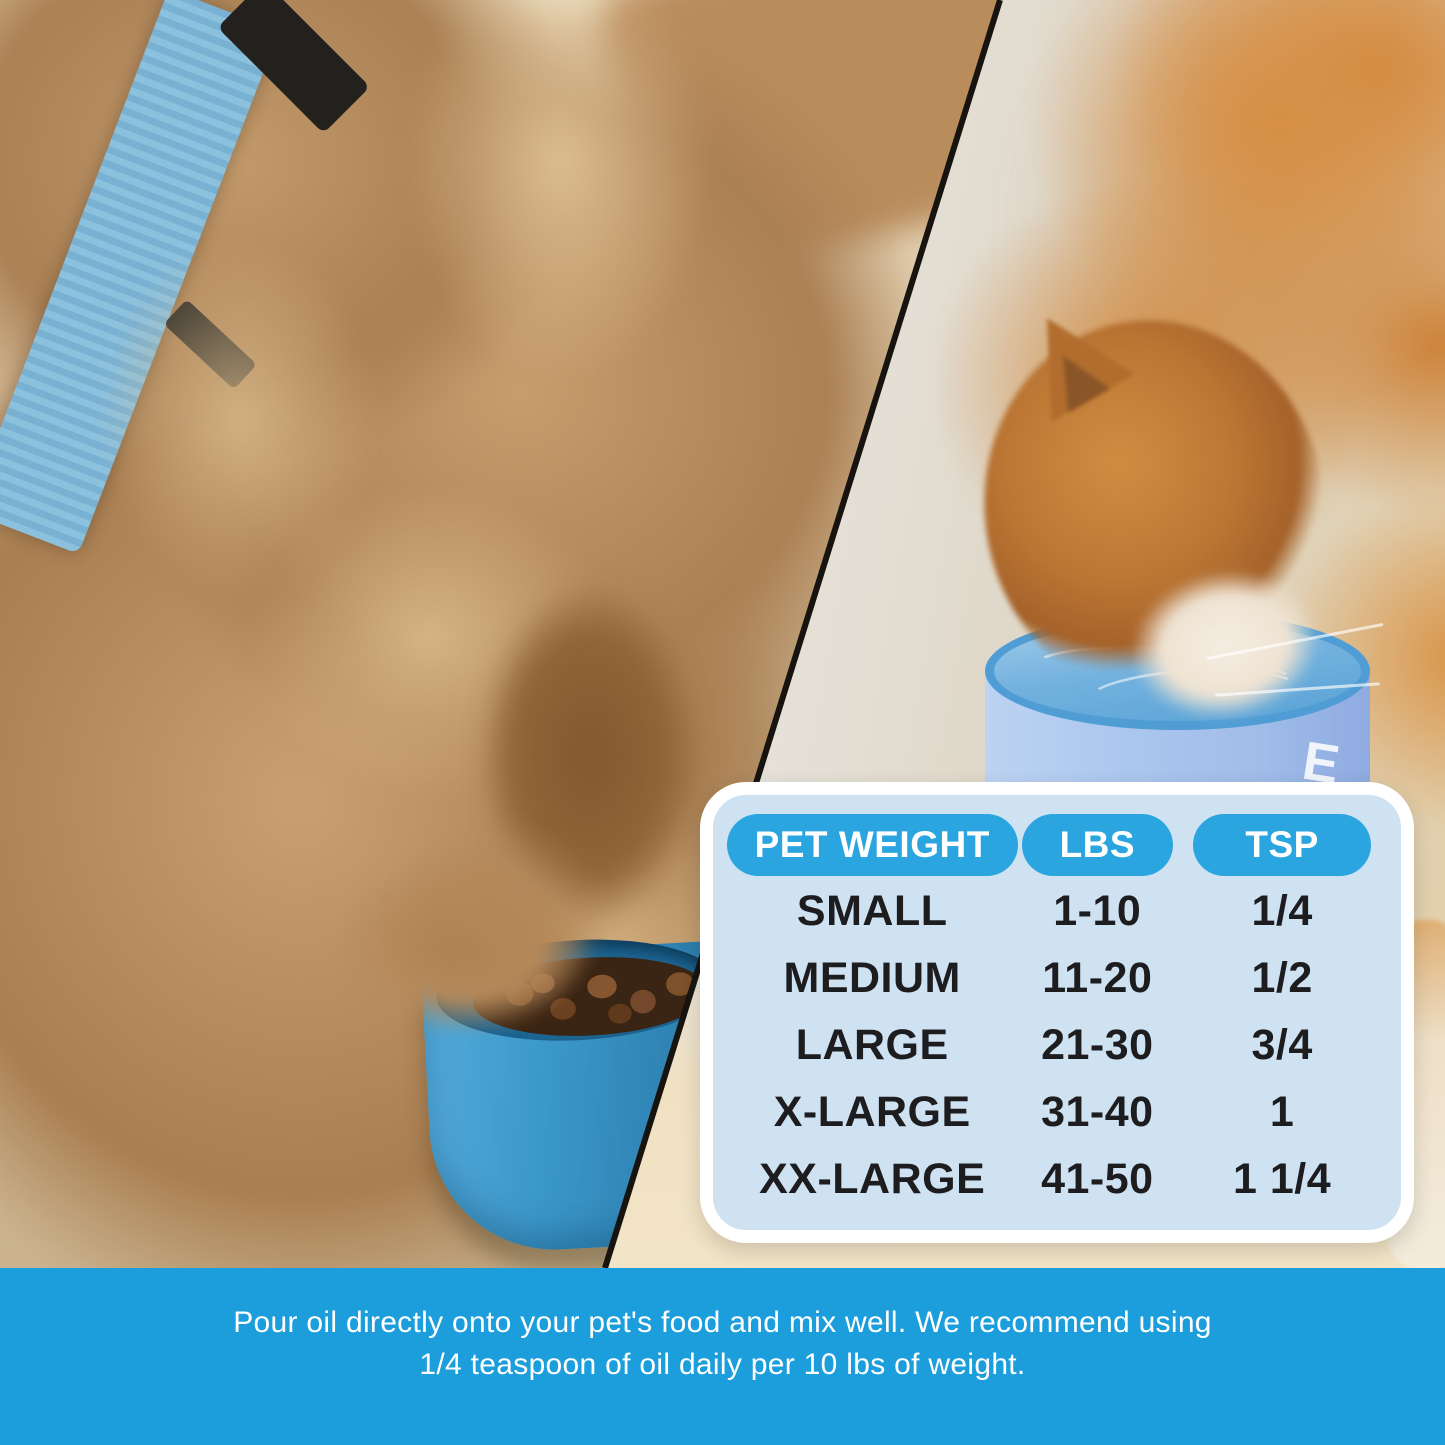 The image size is (1445, 1445). I want to click on row-lbs: 21-30, so click(1097, 1045).